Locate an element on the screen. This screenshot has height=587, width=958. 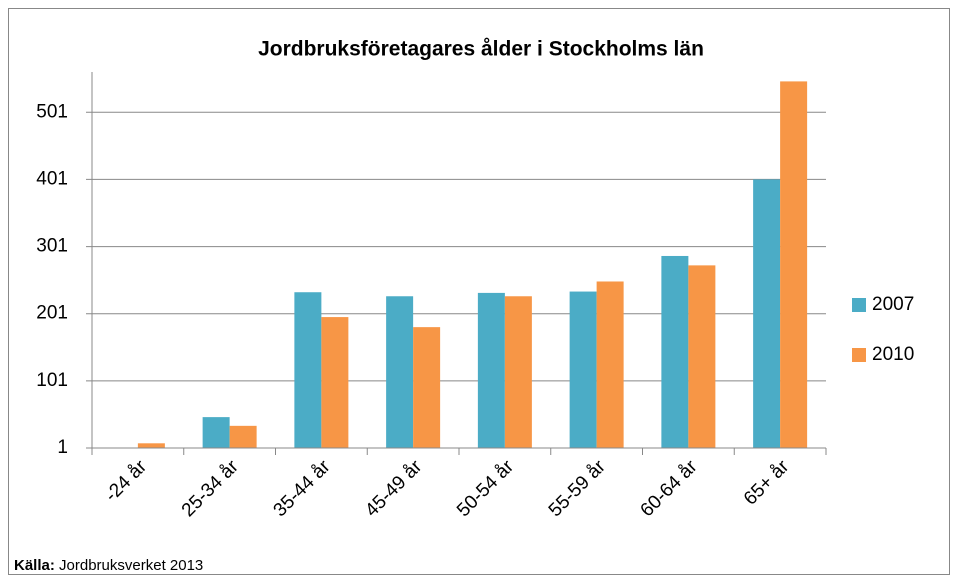
source: Källa: Jordbruksverket 2013 is located at coordinates (108, 565).